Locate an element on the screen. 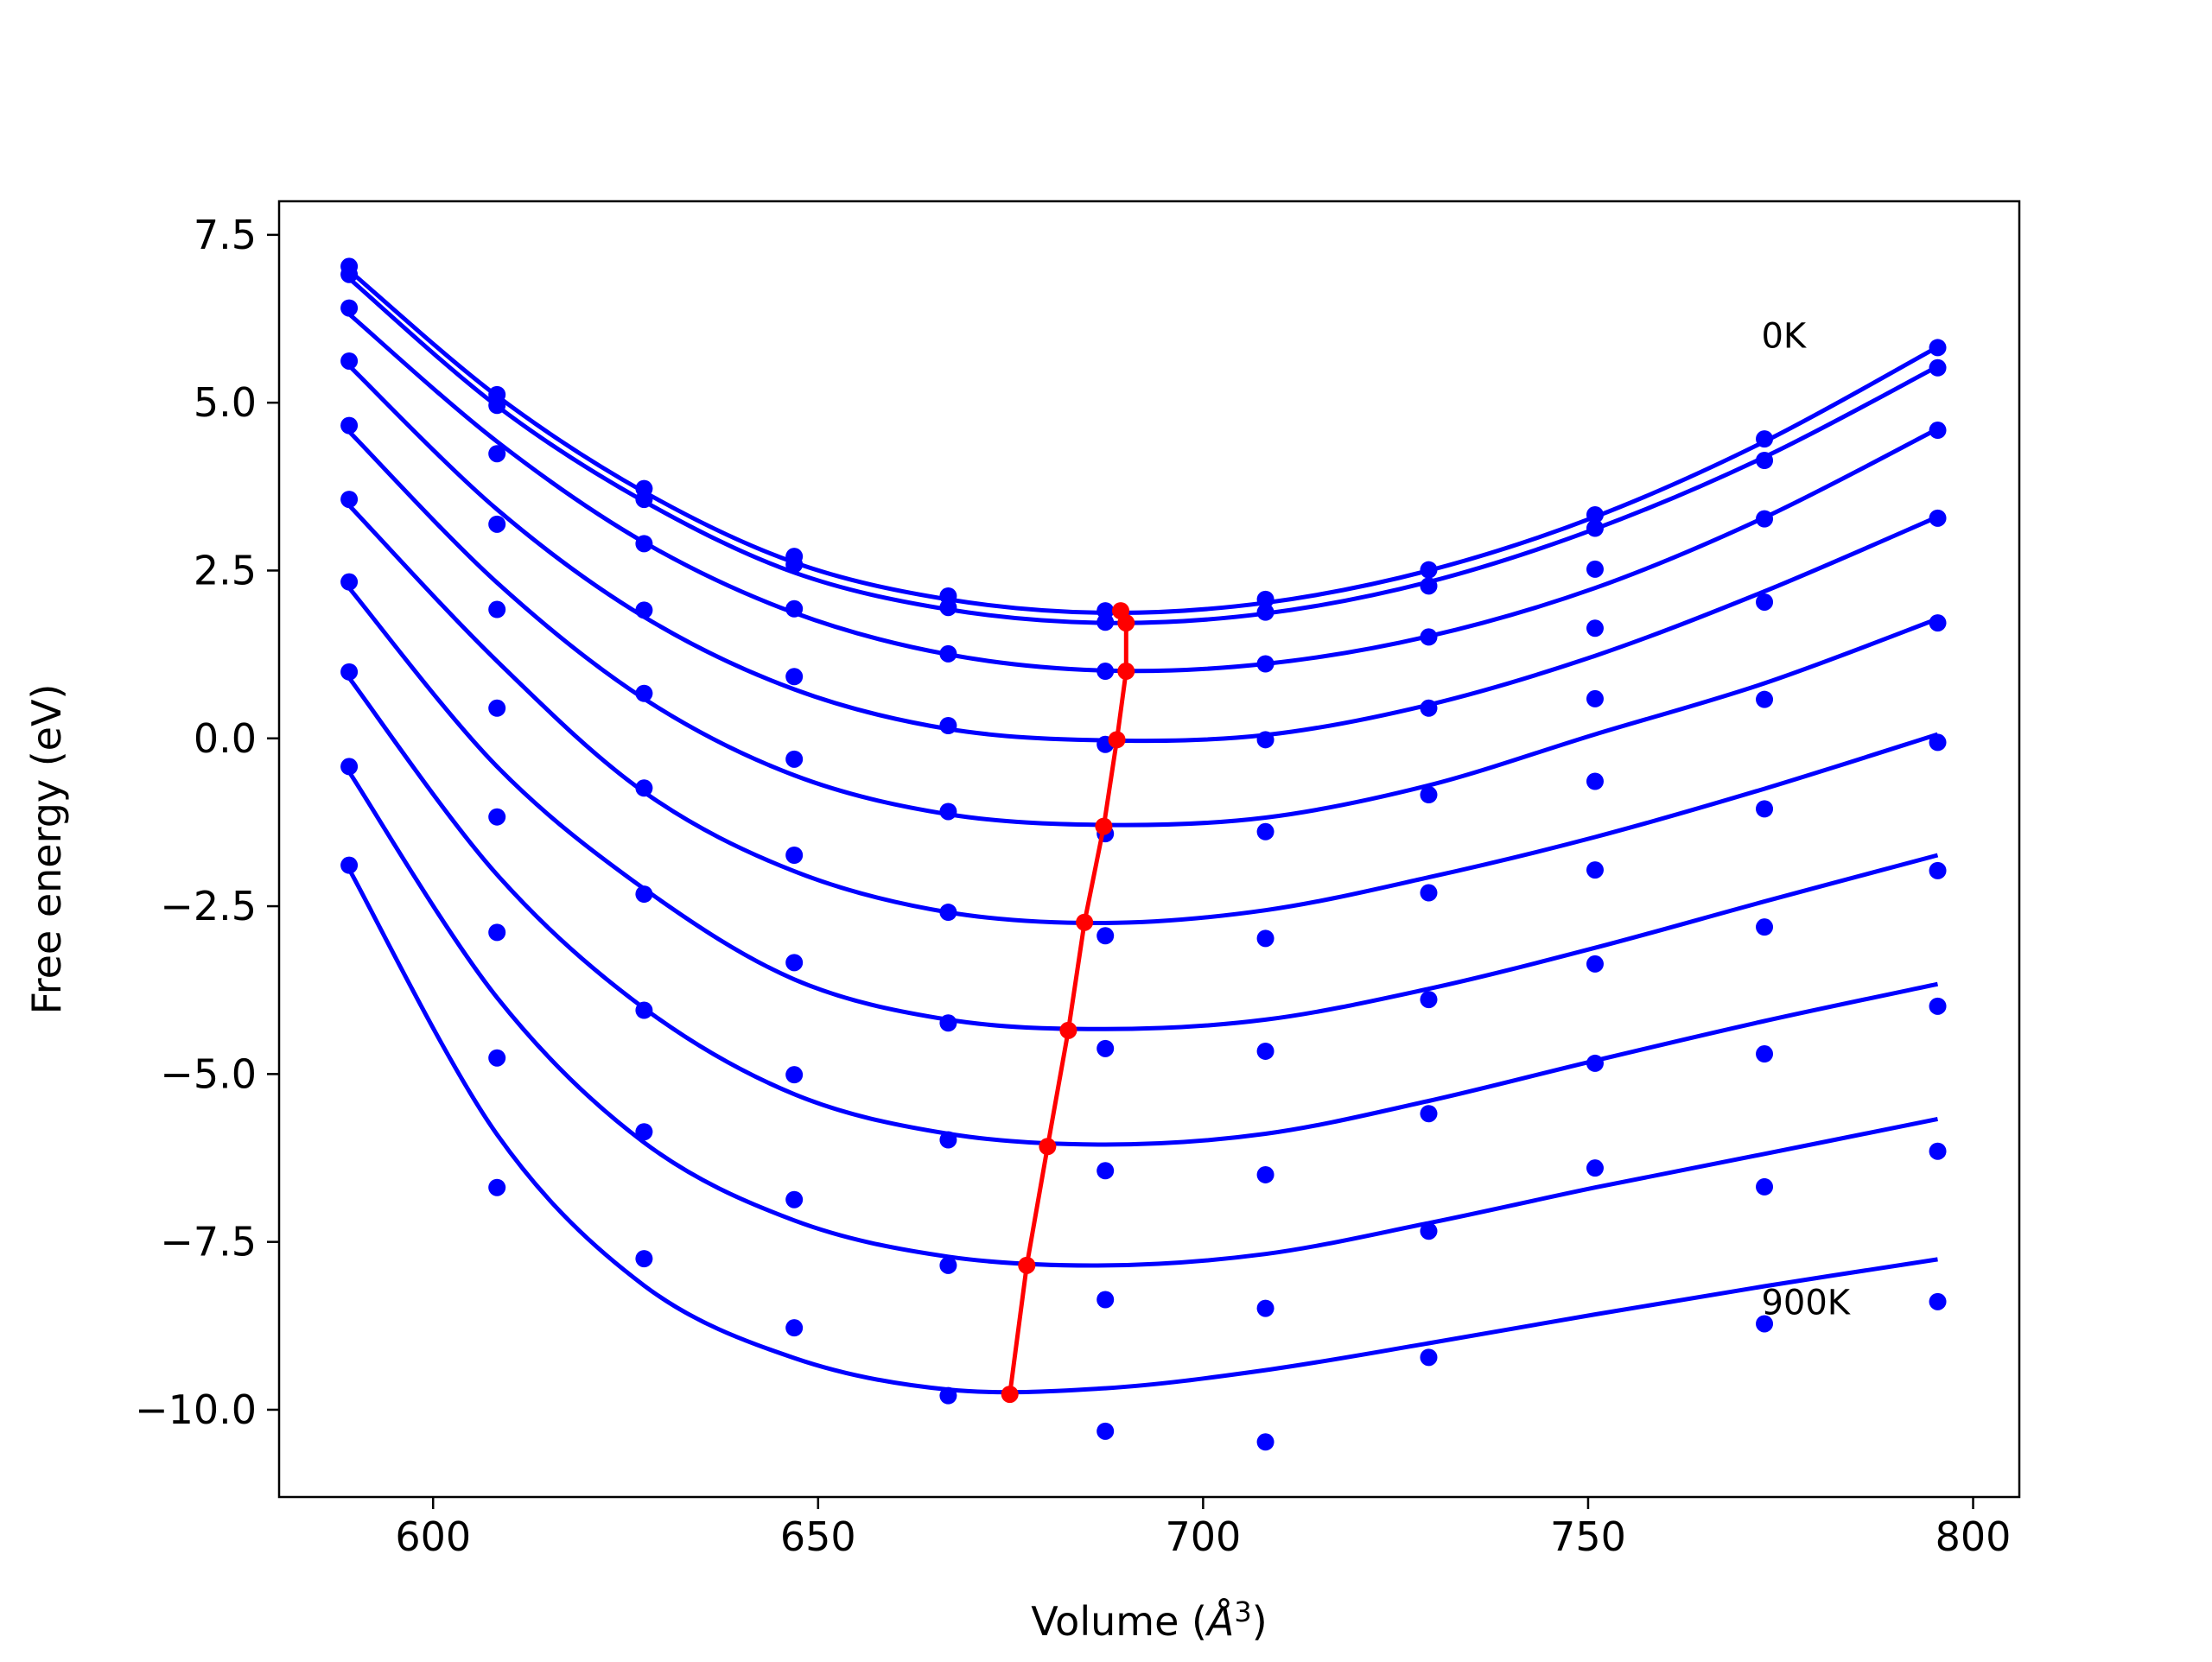  x-axis-label: Volume (Å3) is located at coordinates (1149, 1620).